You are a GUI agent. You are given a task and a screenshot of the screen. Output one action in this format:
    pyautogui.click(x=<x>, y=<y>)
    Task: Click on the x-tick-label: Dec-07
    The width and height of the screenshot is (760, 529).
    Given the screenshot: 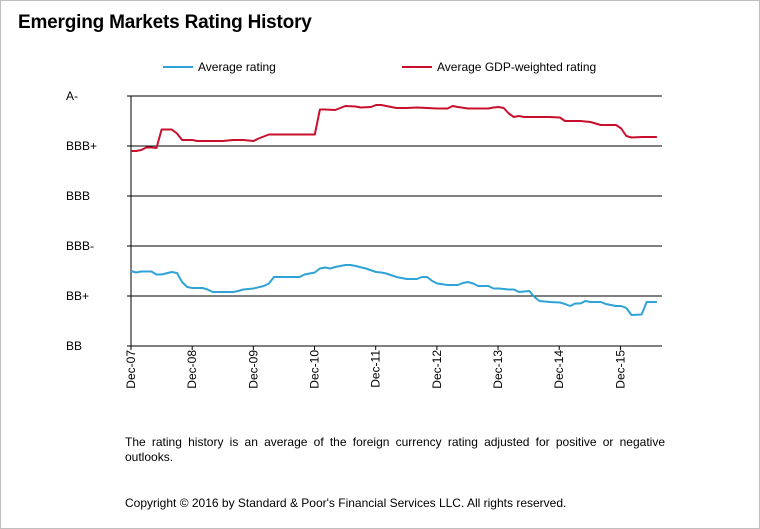 What is the action you would take?
    pyautogui.click(x=131, y=369)
    